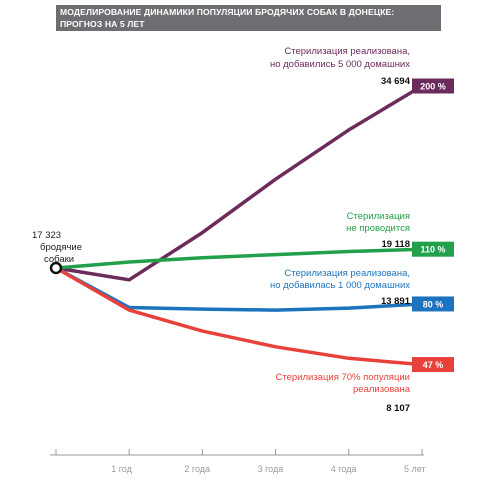 The width and height of the screenshot is (500, 500). I want to click on series-badge-label: 110 %, so click(432, 250).